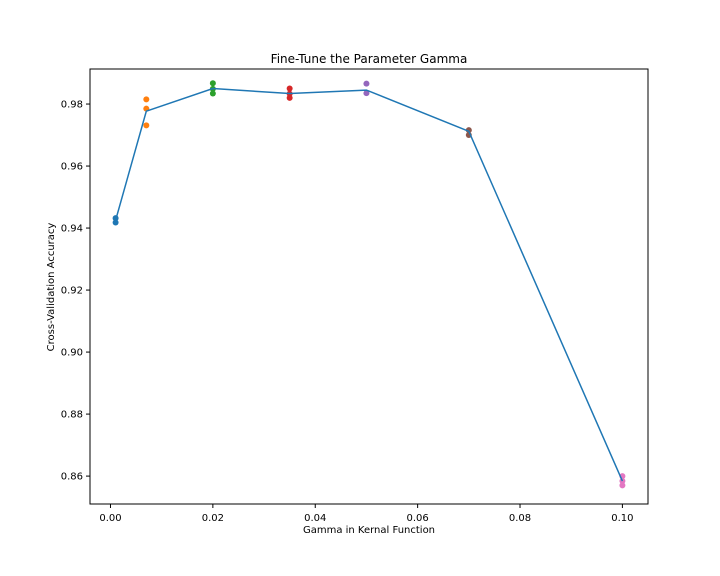 The image size is (720, 576). I want to click on y-tick-label: 0.94, so click(72, 229).